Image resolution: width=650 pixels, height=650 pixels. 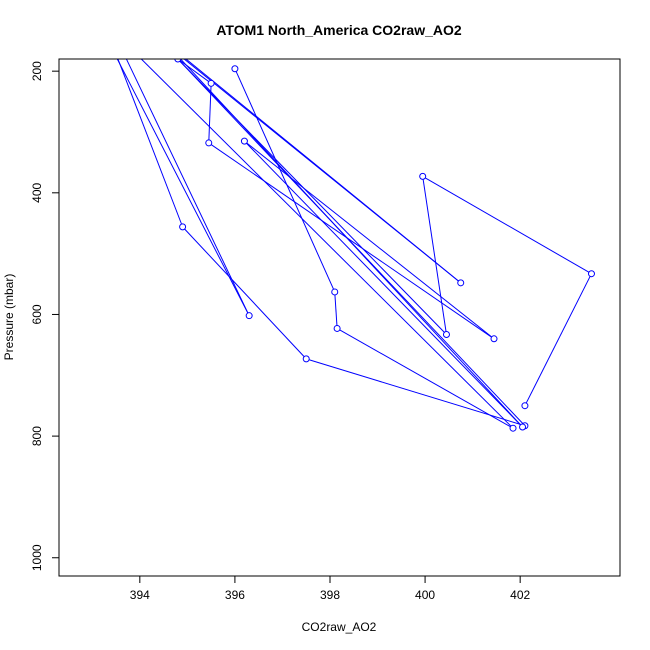 I want to click on x-tick-label: 398, so click(x=330, y=595).